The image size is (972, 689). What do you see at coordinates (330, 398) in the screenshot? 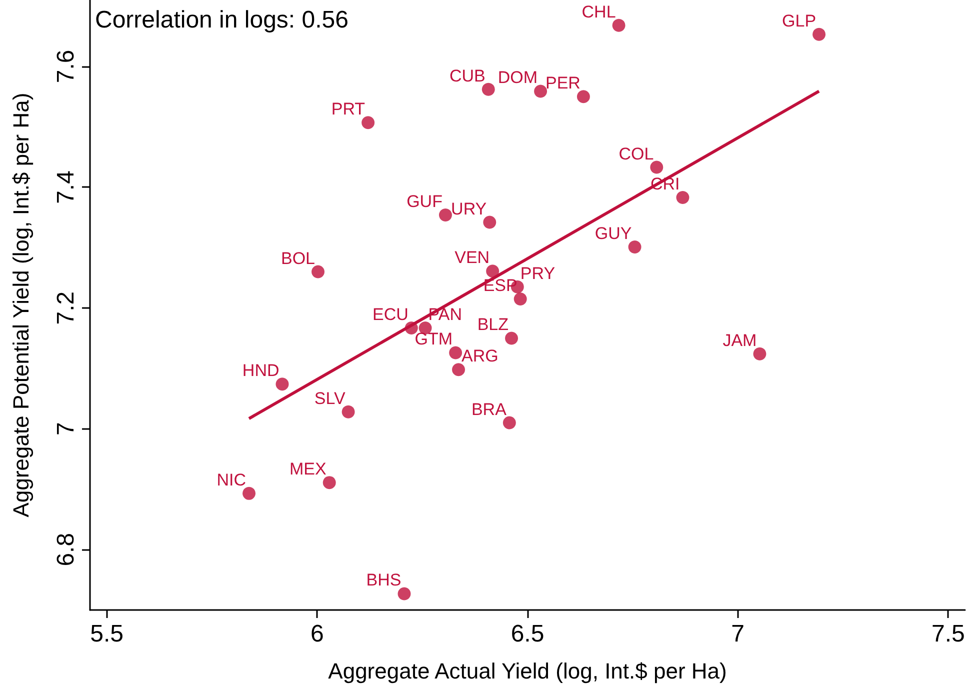
I see `annotation: SLV` at bounding box center [330, 398].